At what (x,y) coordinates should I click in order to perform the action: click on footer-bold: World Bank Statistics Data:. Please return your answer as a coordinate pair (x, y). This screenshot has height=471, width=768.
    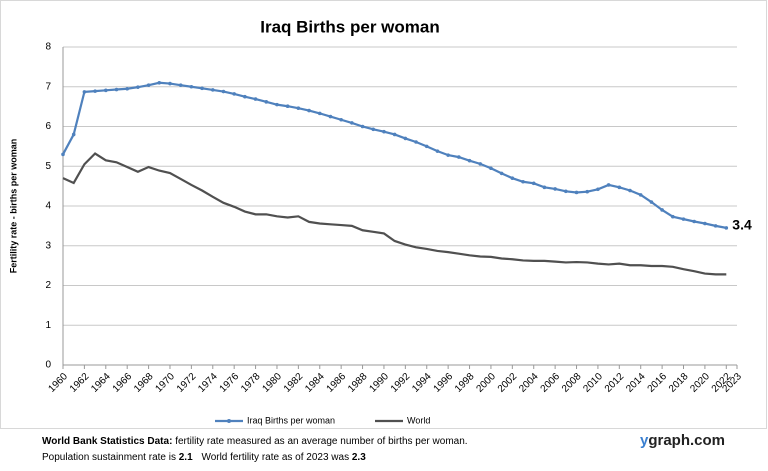
    Looking at the image, I should click on (107, 441).